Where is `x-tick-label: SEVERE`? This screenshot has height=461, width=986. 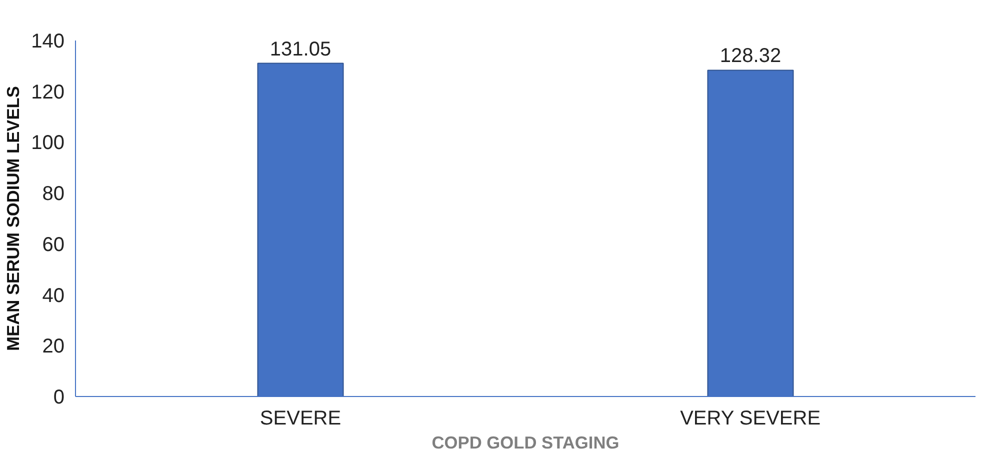 x-tick-label: SEVERE is located at coordinates (301, 419).